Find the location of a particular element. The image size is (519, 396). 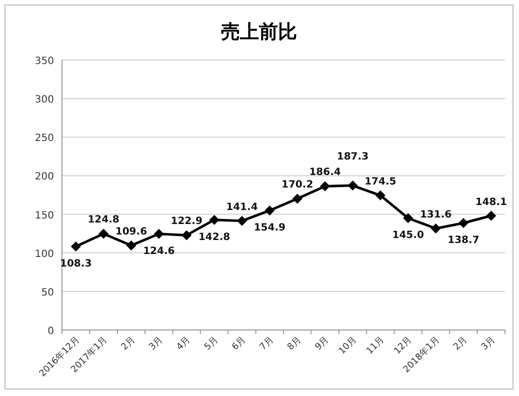

x-tick-label: 4月 is located at coordinates (184, 344).